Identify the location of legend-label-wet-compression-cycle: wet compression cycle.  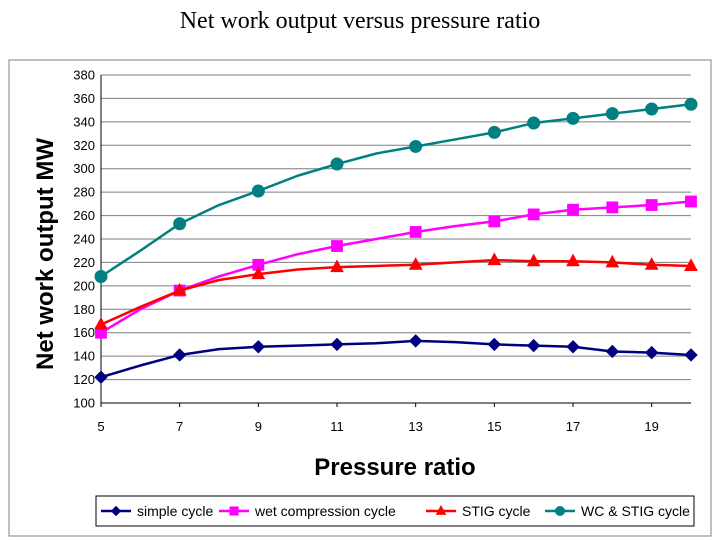
(325, 511).